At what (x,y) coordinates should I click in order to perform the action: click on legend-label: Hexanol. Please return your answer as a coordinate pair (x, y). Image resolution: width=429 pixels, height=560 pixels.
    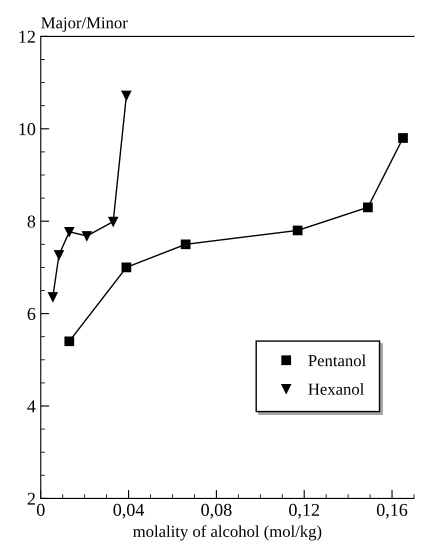
    Looking at the image, I should click on (336, 389).